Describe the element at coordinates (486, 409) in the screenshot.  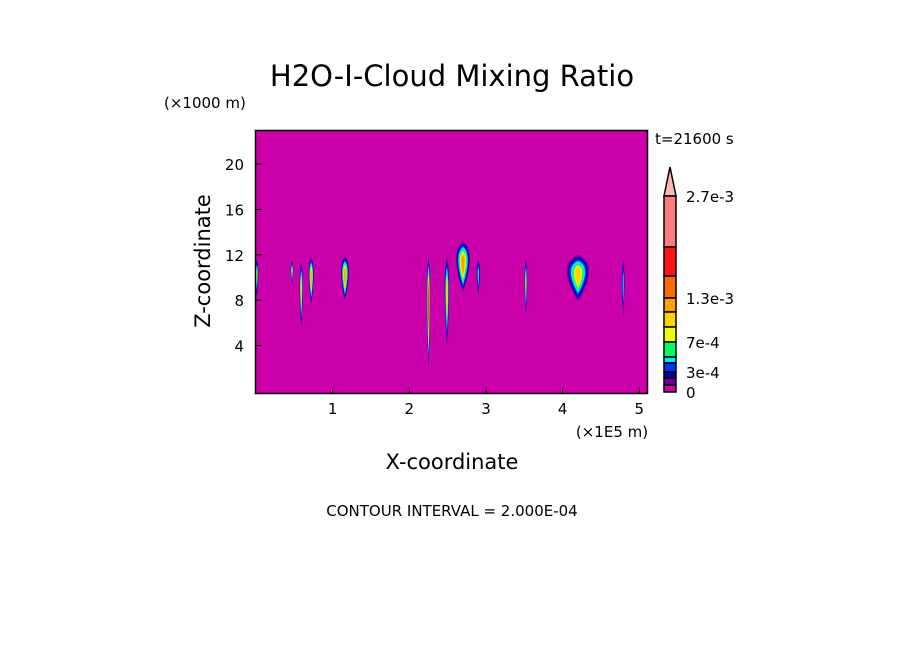
I see `x-tick-label: 3` at that location.